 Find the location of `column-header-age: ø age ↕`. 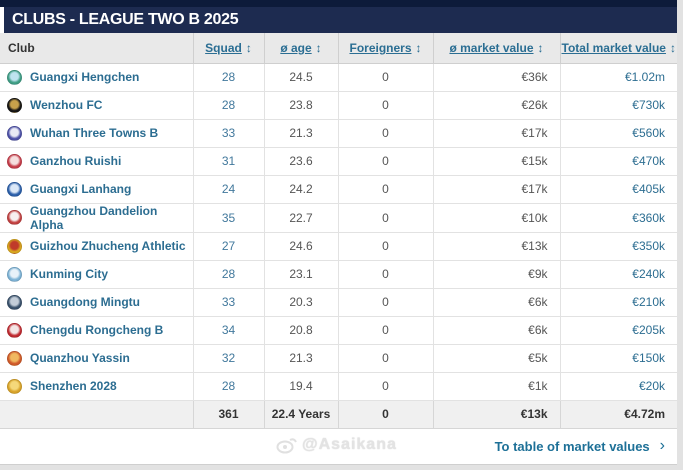

column-header-age: ø age ↕ is located at coordinates (301, 48).